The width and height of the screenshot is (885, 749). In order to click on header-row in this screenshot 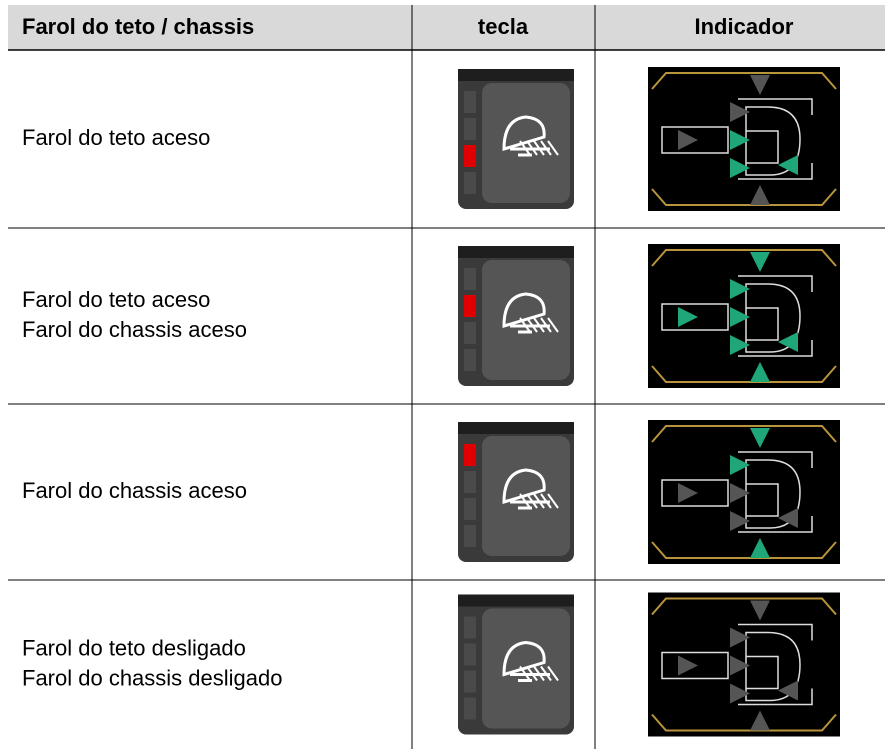, I will do `click(446, 27)`.